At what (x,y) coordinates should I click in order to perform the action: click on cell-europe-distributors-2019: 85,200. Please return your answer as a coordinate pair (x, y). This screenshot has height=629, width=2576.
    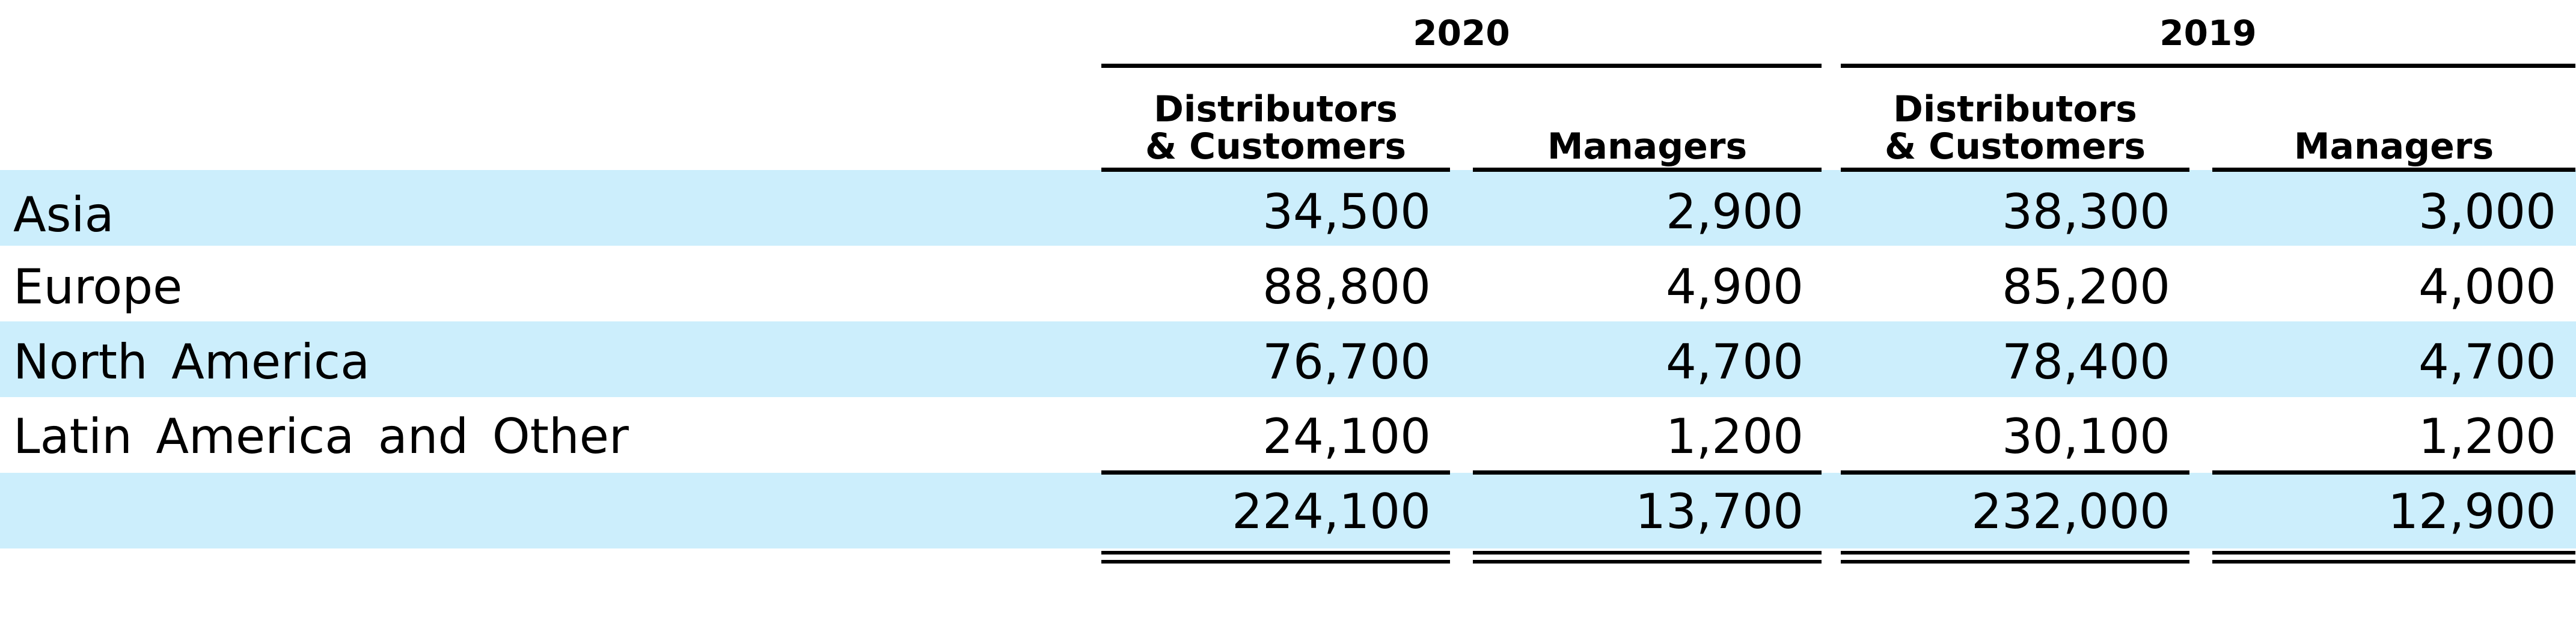
    Looking at the image, I should click on (2086, 287).